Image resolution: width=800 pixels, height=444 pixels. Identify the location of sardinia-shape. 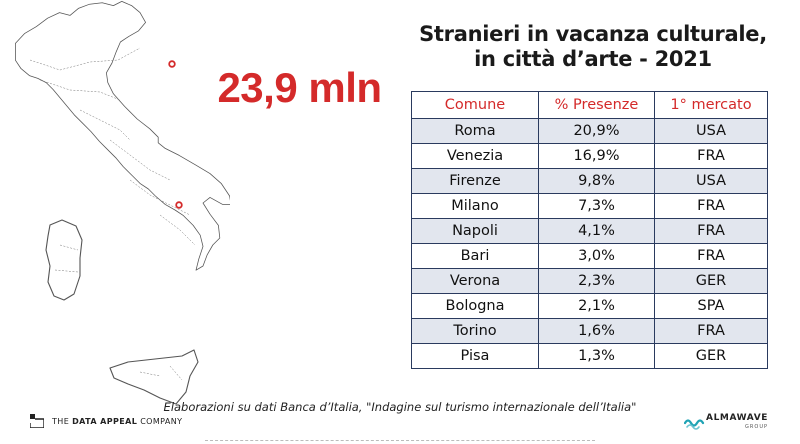
(64, 260).